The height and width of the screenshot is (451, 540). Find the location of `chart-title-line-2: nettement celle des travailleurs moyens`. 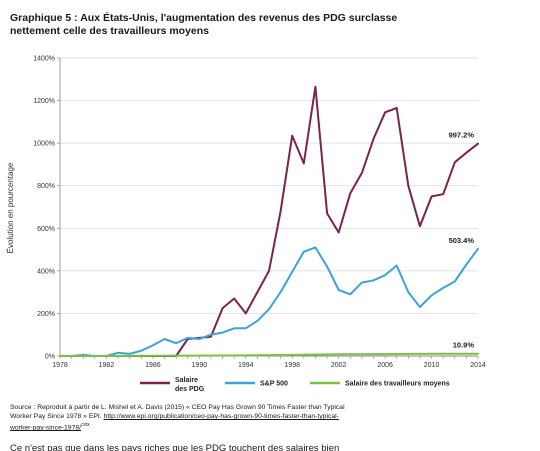

chart-title-line-2: nettement celle des travailleurs moyens is located at coordinates (110, 31).